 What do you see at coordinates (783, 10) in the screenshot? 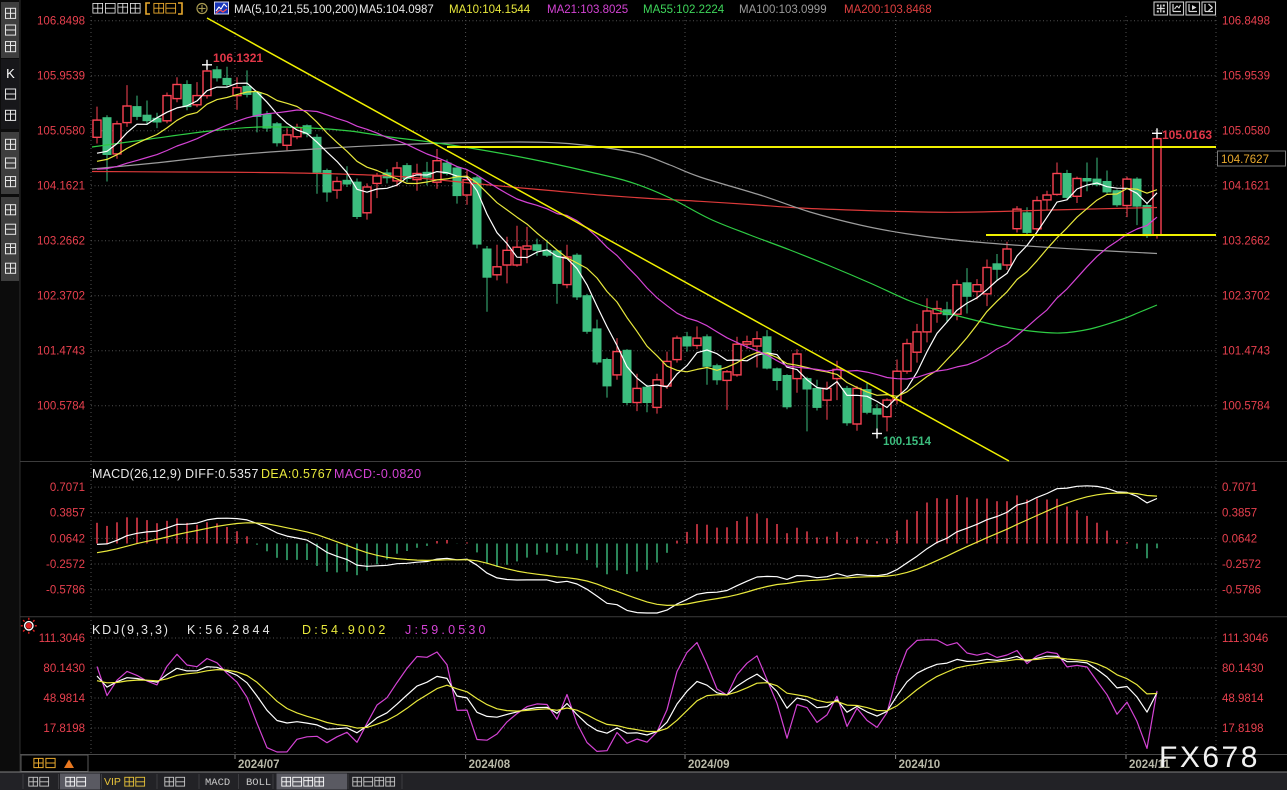
I see `svg-text: MA100:103.0999` at bounding box center [783, 10].